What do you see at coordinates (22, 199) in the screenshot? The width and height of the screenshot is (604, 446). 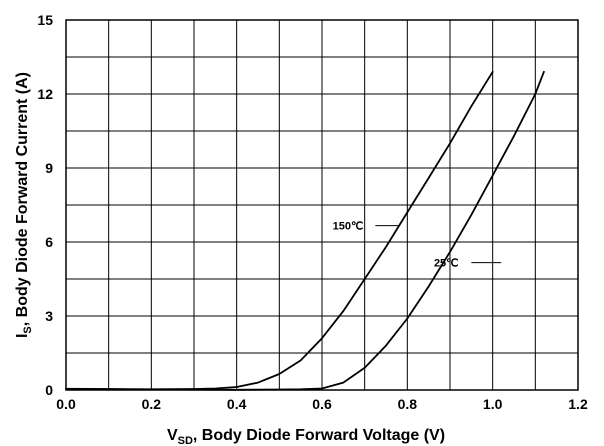 I see `y-axis-title-text: , Body Diode Forward Current (A)` at bounding box center [22, 199].